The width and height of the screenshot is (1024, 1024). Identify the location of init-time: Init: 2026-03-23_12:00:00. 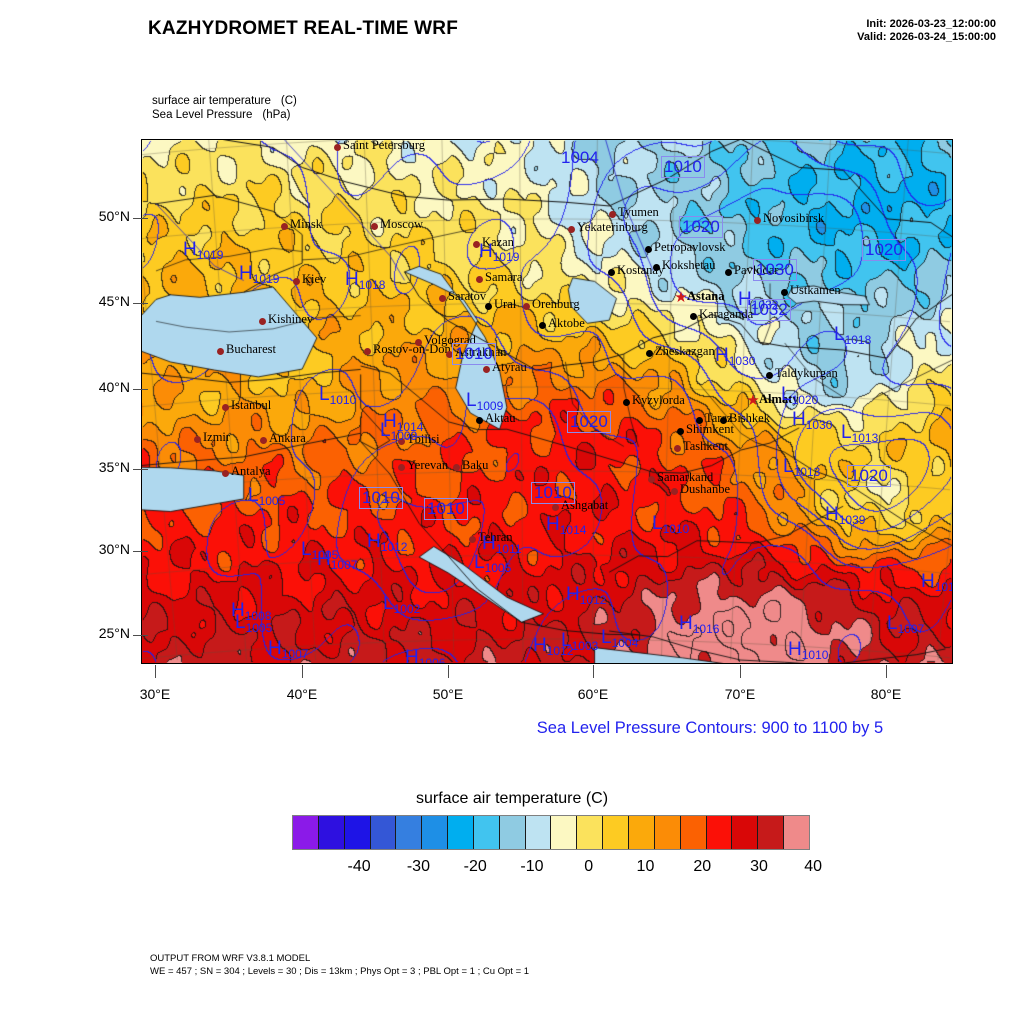
(931, 24).